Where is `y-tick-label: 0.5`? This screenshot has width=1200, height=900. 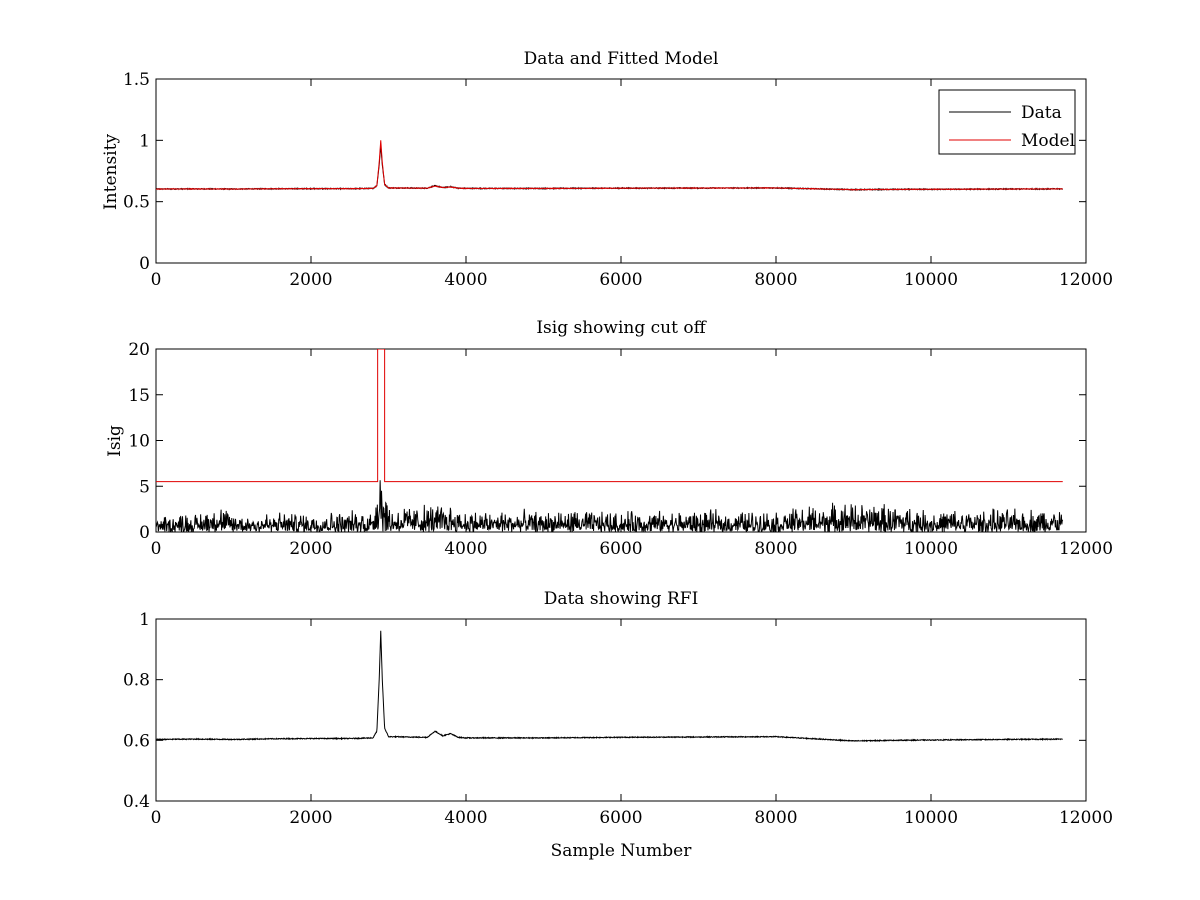 y-tick-label: 0.5 is located at coordinates (136, 203).